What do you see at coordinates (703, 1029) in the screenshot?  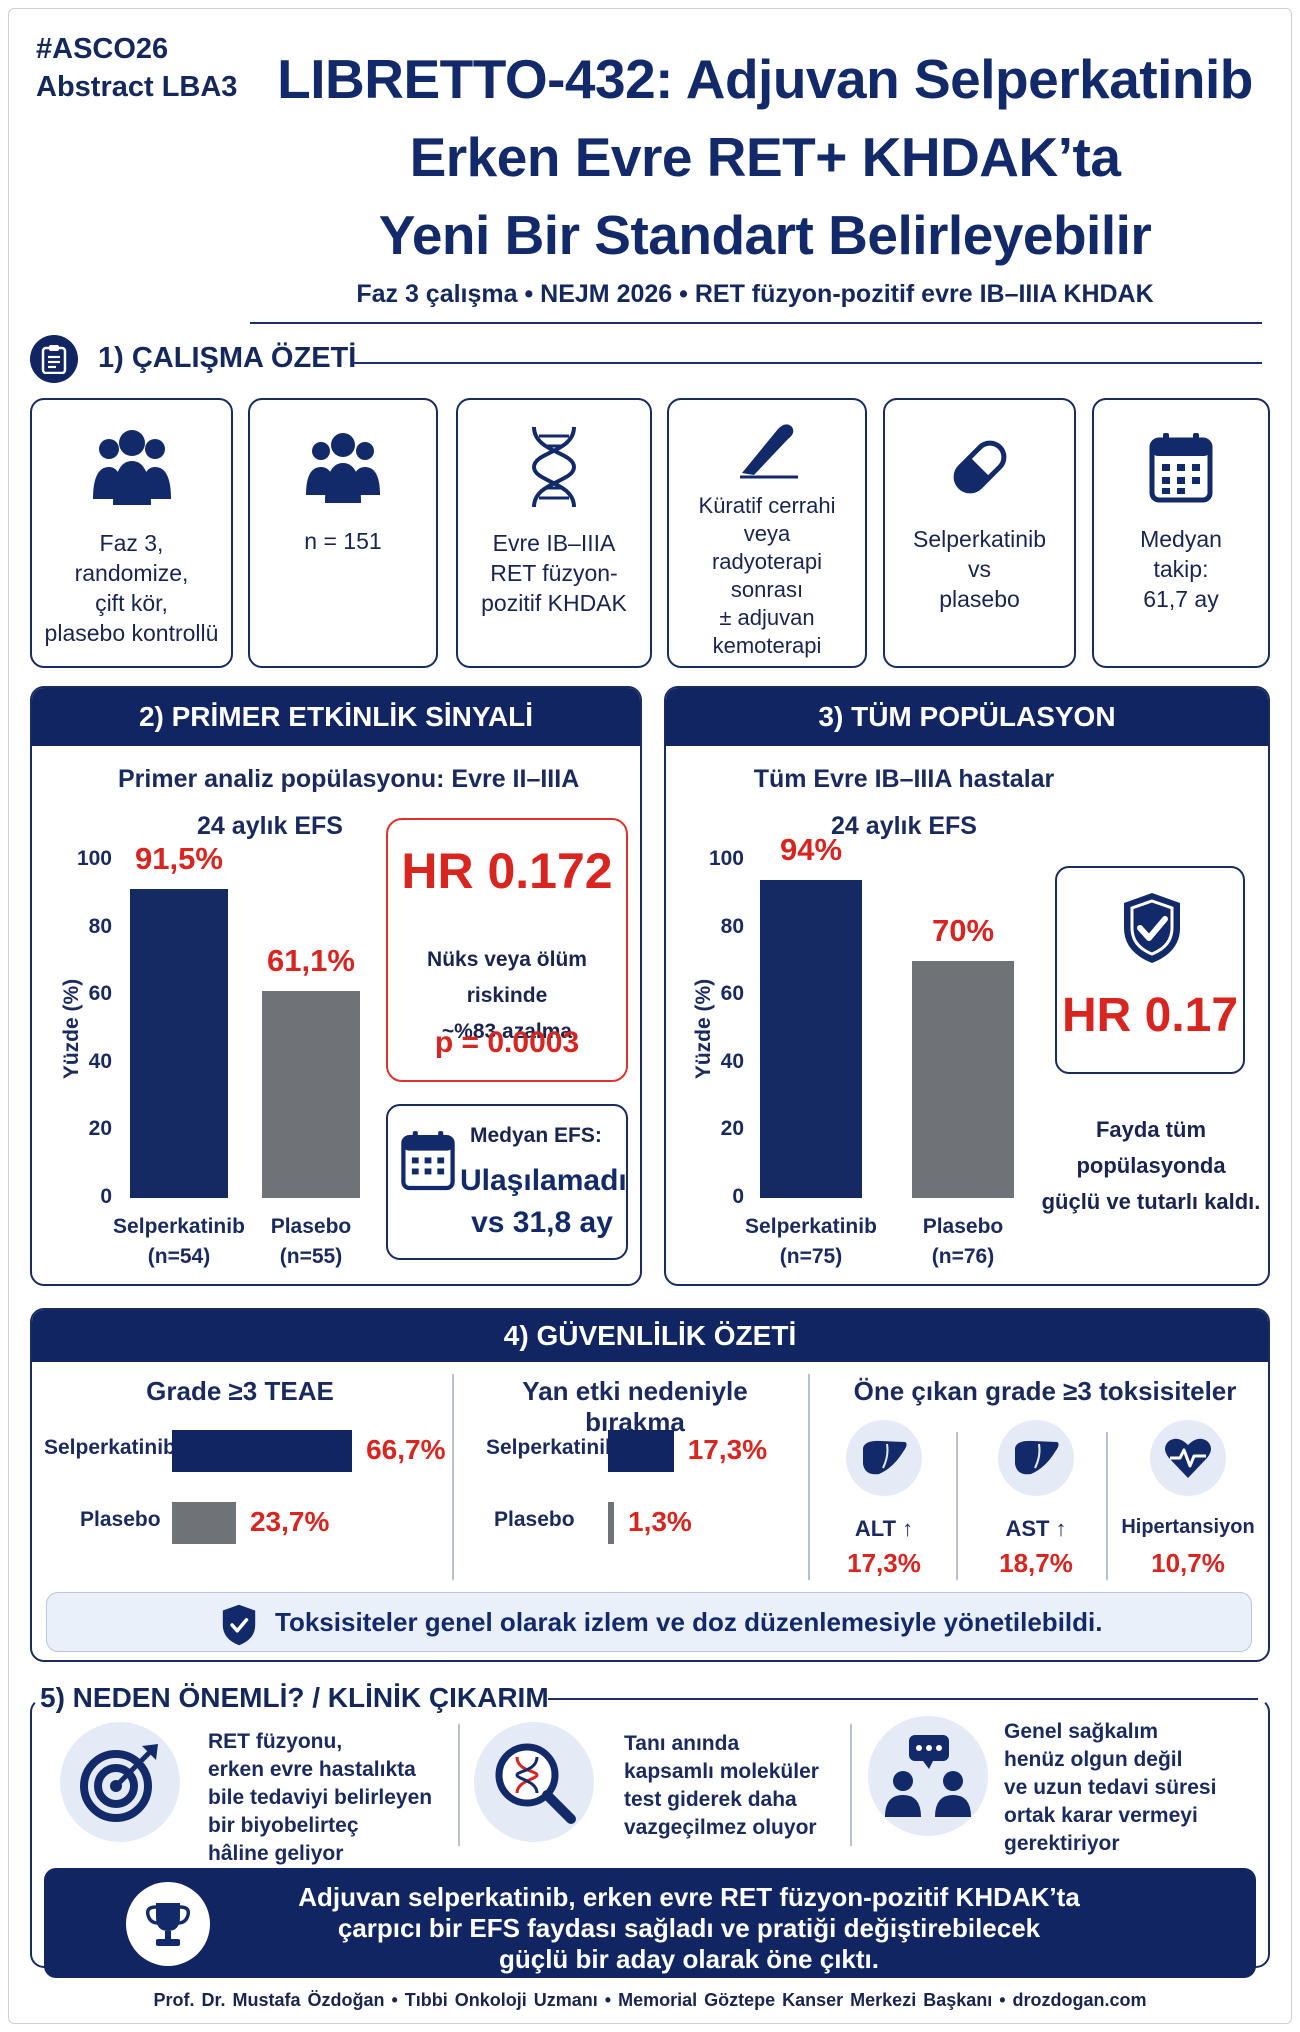 I see `overall-chart-ylabel: Yüzde (%)` at bounding box center [703, 1029].